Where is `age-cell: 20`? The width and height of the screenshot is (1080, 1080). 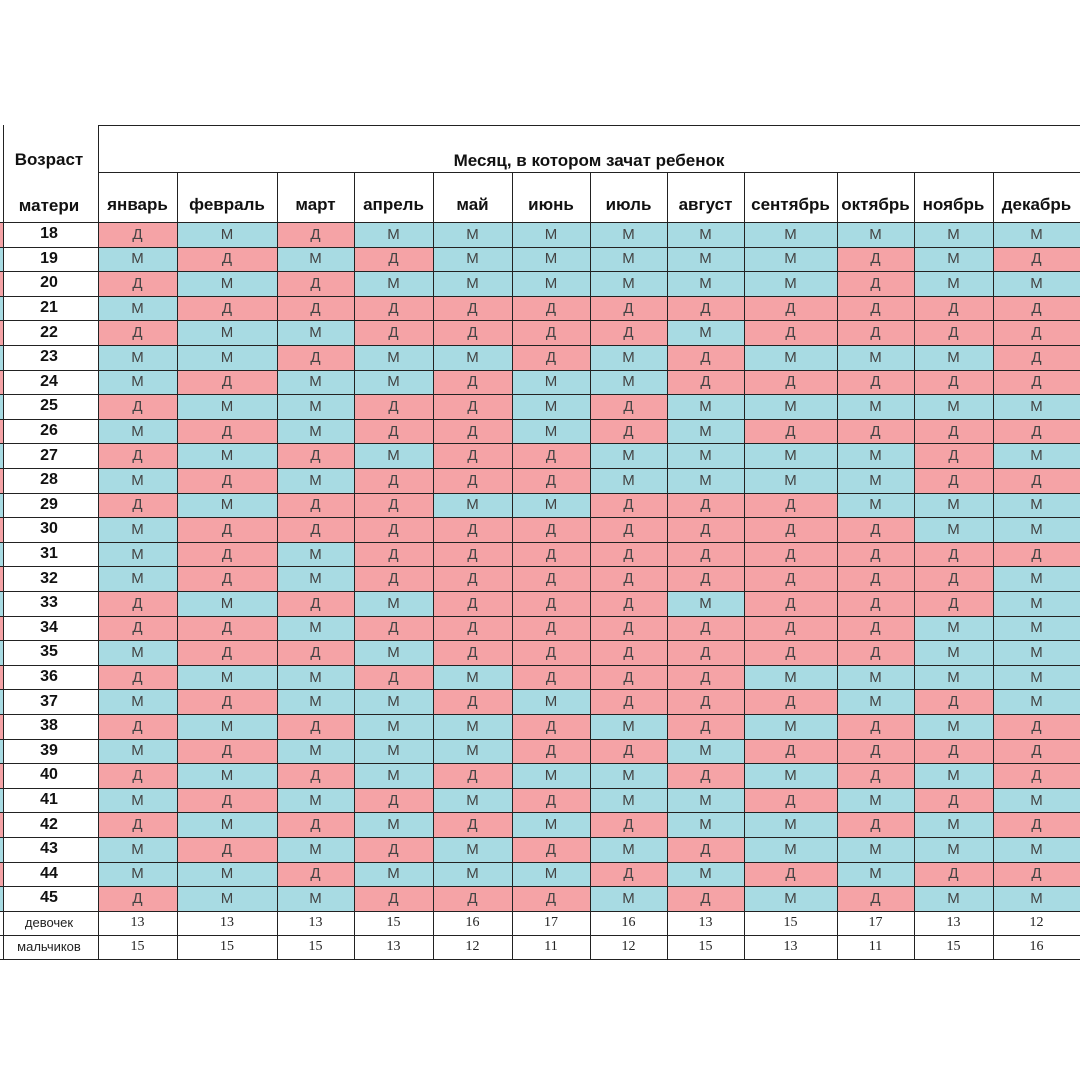
age-cell: 20 is located at coordinates (49, 283).